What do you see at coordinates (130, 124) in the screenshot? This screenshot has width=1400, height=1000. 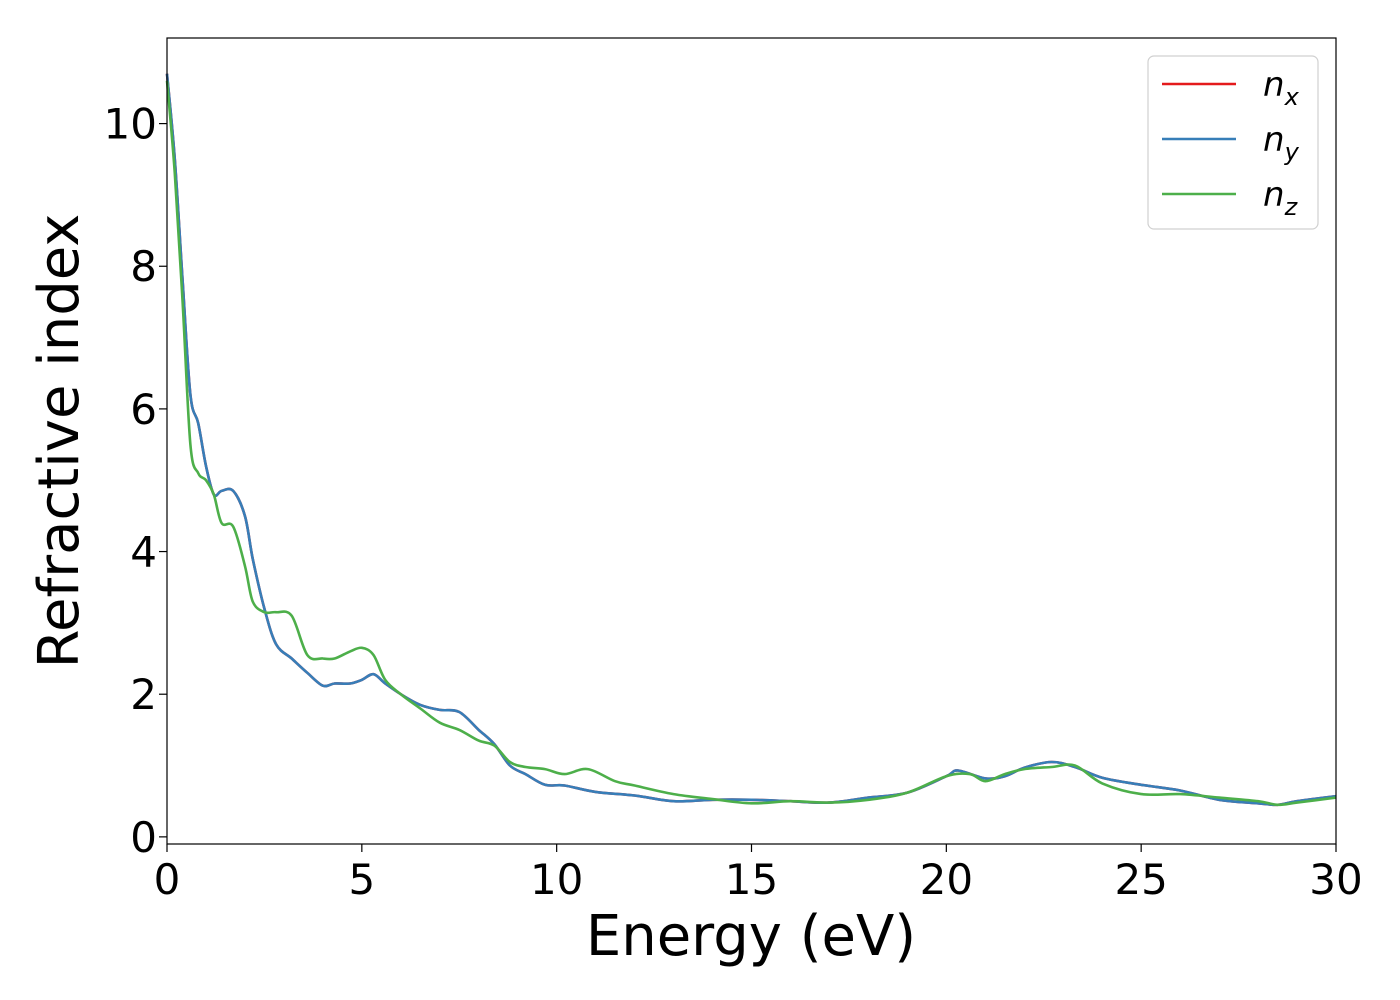 I see `y-tick-label: 10` at bounding box center [130, 124].